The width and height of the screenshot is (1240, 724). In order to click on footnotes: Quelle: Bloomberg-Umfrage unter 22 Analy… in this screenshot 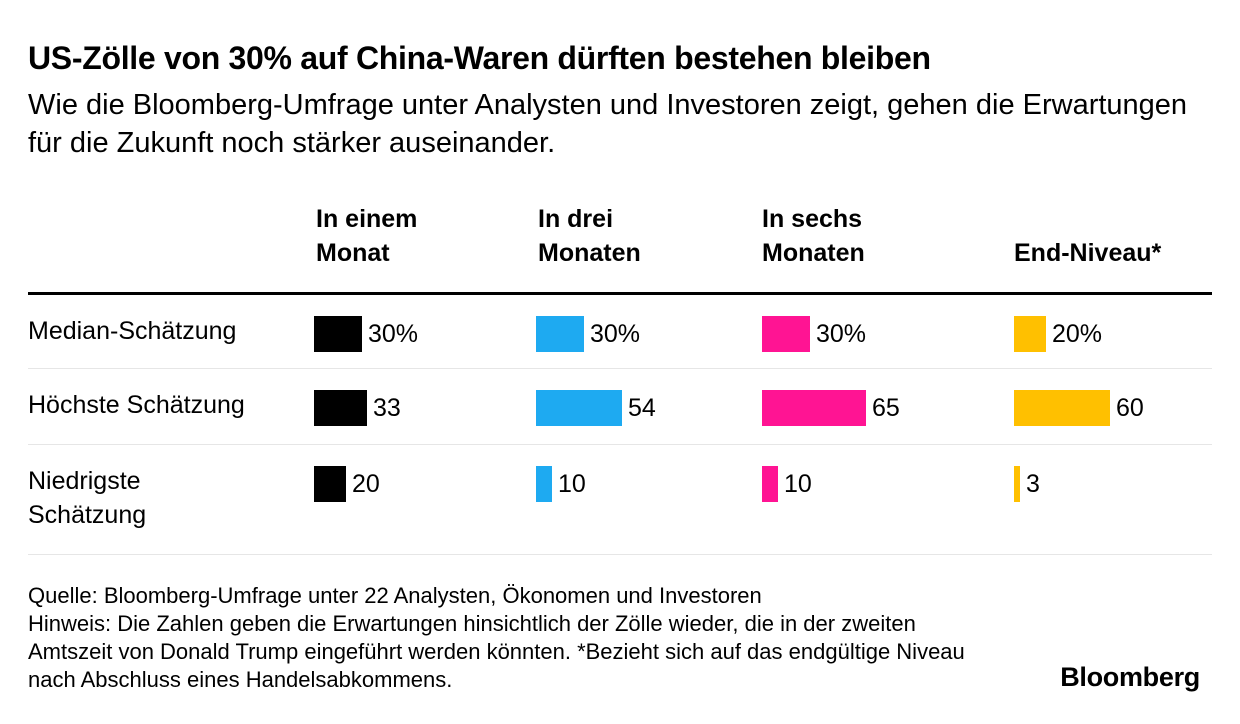, I will do `click(508, 638)`.